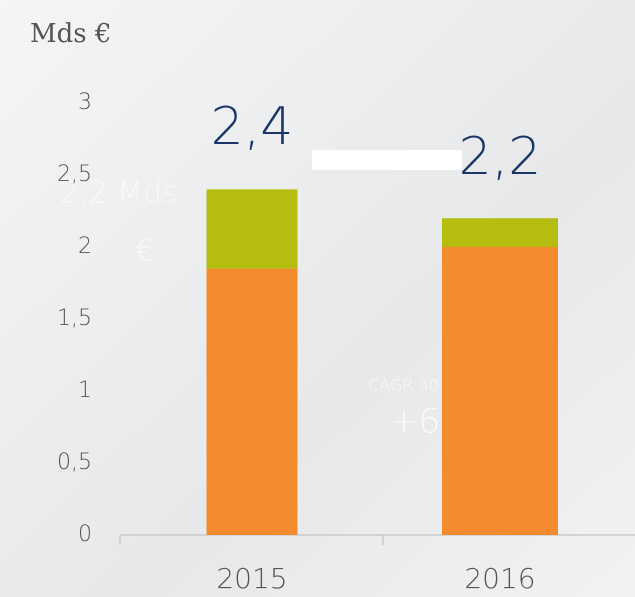 This screenshot has width=635, height=597. I want to click on y-axis-label: Mds €, so click(70, 34).